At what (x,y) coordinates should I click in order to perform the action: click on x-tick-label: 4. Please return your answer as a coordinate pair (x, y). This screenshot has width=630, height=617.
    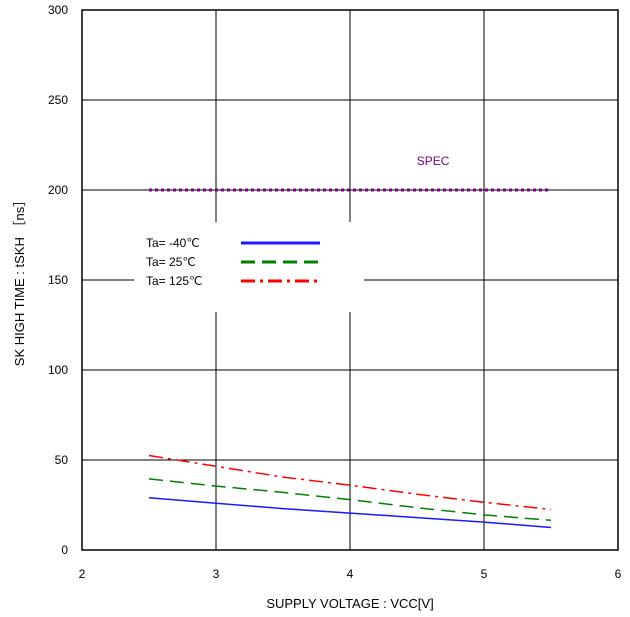
    Looking at the image, I should click on (350, 574).